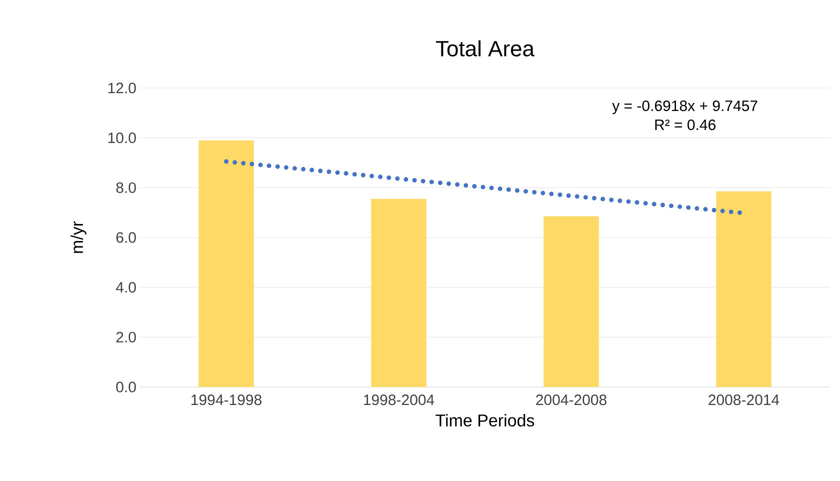 The image size is (840, 481). Describe the element at coordinates (399, 400) in the screenshot. I see `x-tick-label: 1998-2004` at that location.